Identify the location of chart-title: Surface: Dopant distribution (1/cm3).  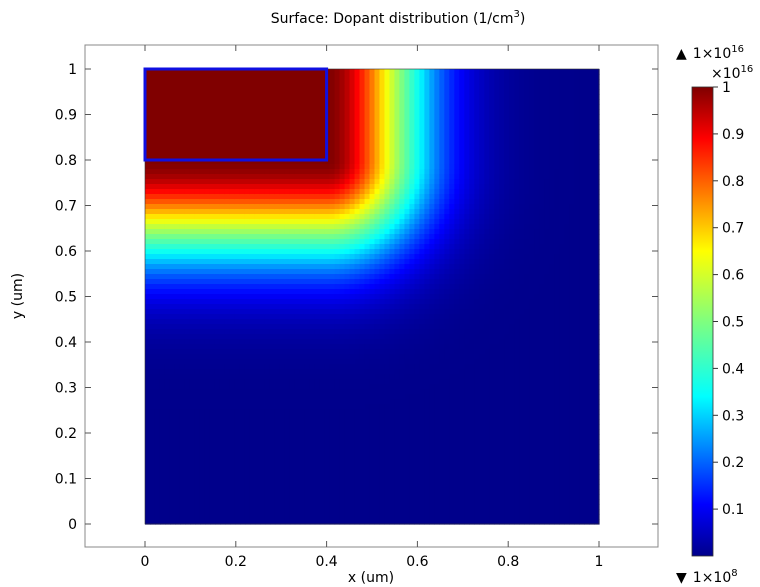
(398, 18).